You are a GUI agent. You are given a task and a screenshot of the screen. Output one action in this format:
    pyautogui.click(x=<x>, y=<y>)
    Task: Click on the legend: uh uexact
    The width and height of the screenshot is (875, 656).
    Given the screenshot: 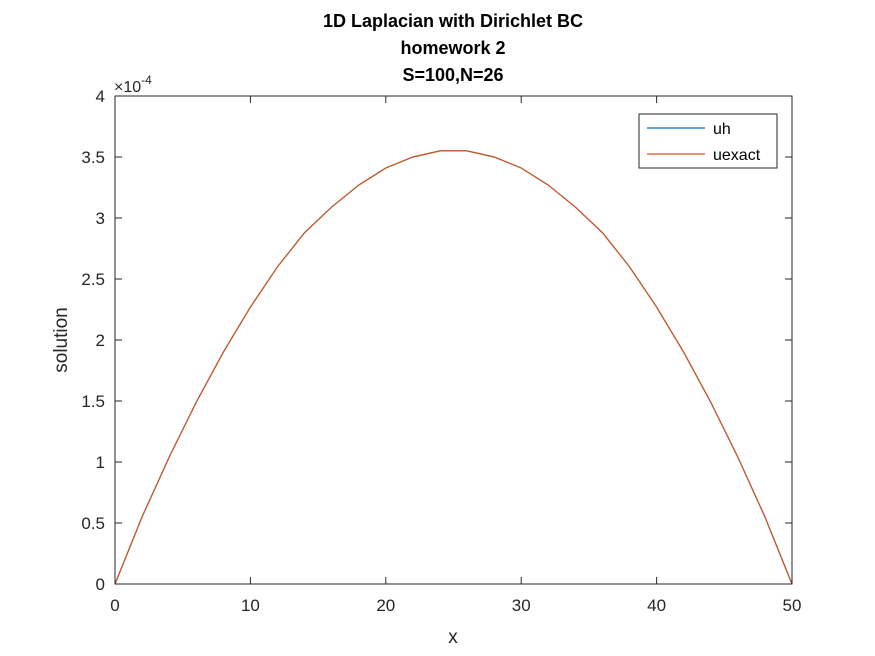 What is the action you would take?
    pyautogui.click(x=708, y=141)
    